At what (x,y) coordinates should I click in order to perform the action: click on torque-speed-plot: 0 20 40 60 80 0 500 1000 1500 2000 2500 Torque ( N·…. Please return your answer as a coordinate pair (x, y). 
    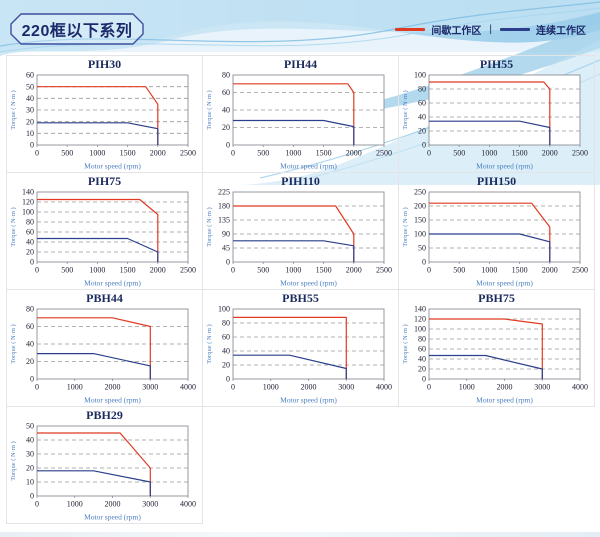
    Looking at the image, I should click on (299, 121).